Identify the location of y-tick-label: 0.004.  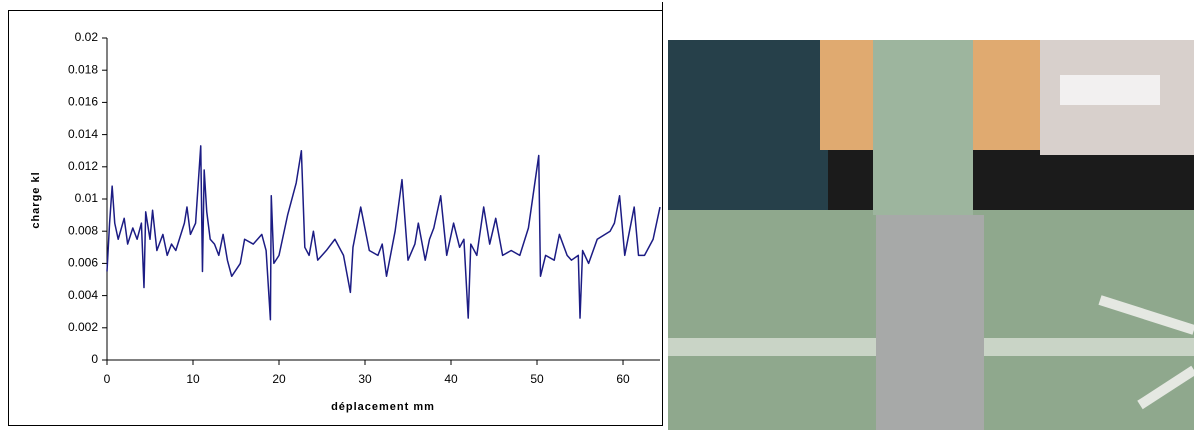
(83, 295).